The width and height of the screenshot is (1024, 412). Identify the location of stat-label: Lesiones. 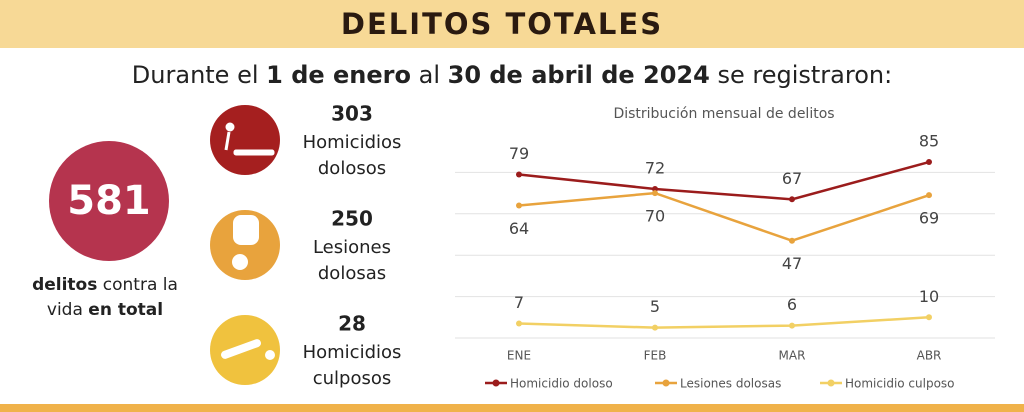
(352, 247).